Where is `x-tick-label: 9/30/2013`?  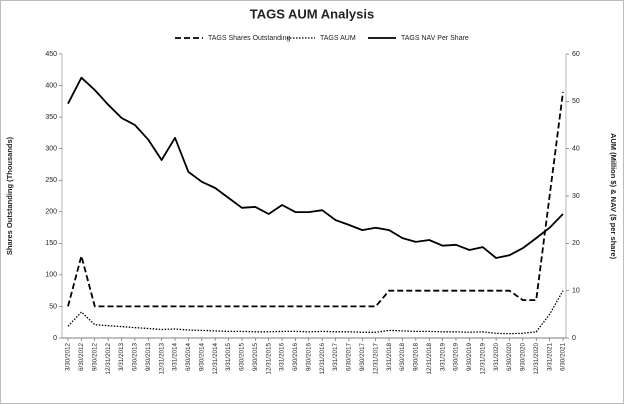
x-tick-label: 9/30/2013 is located at coordinates (148, 357).